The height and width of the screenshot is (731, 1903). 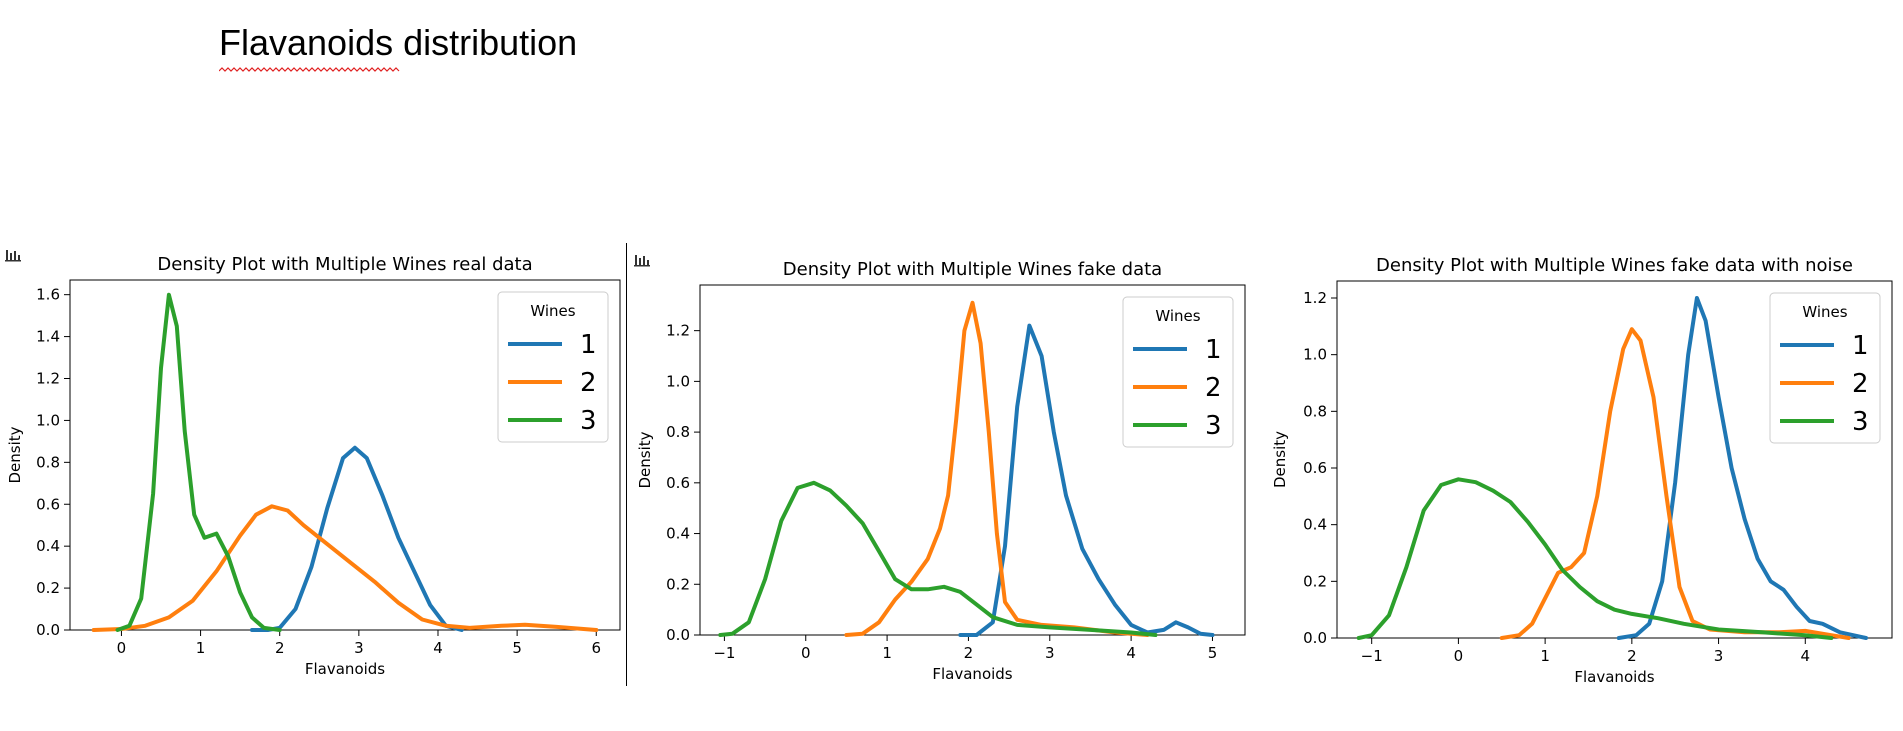 What do you see at coordinates (398, 42) in the screenshot?
I see `page-title: Flavanoids distribution` at bounding box center [398, 42].